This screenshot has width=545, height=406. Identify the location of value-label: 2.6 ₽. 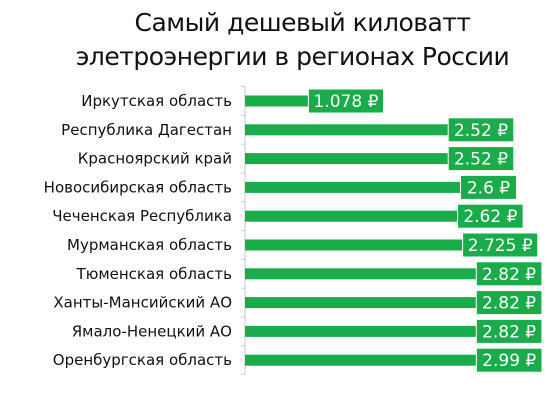
(488, 188).